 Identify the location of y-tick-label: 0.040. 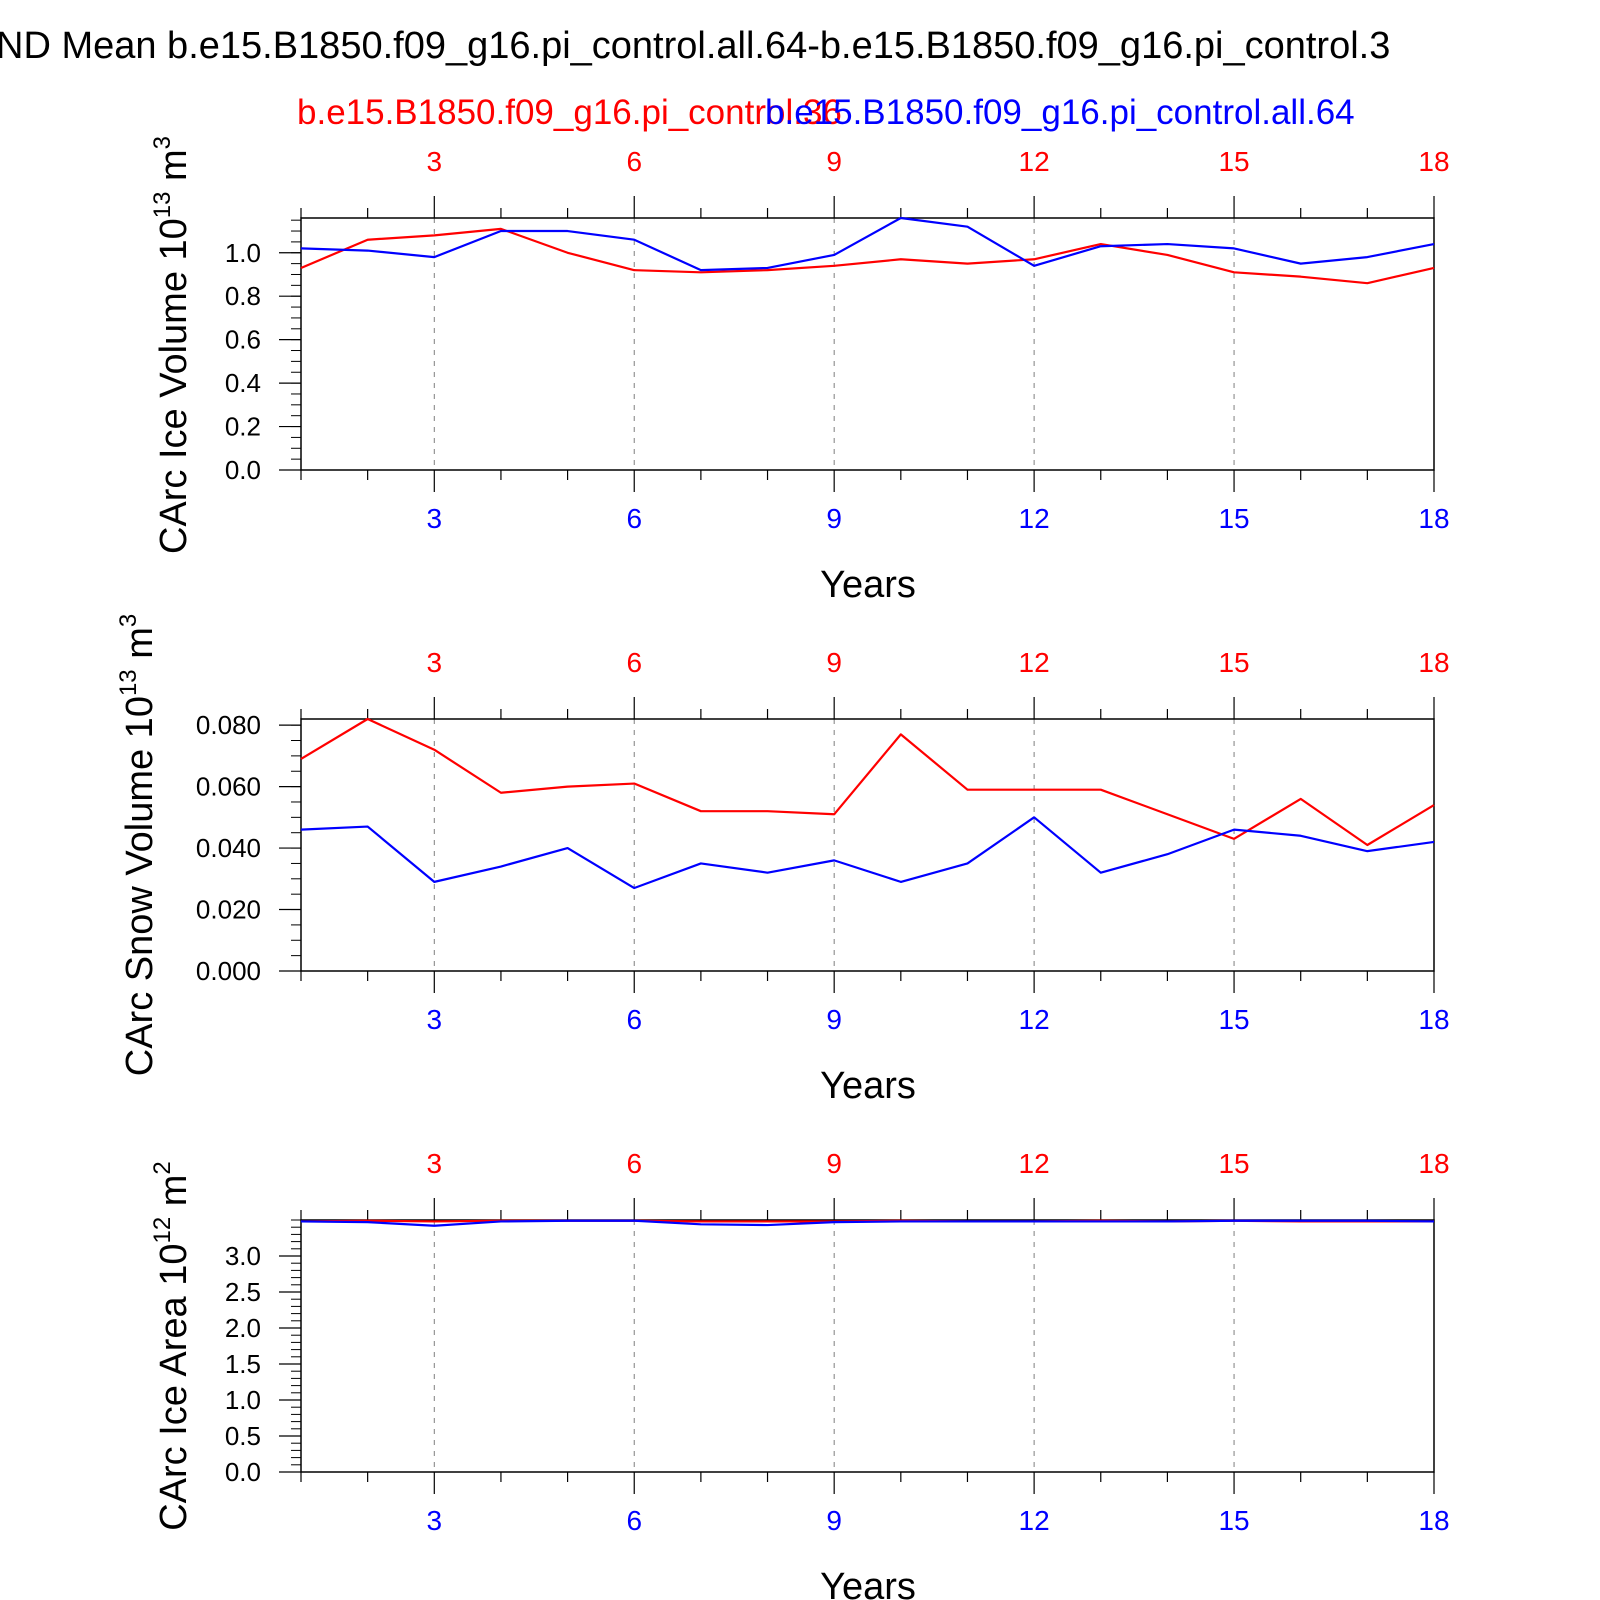
(228, 848).